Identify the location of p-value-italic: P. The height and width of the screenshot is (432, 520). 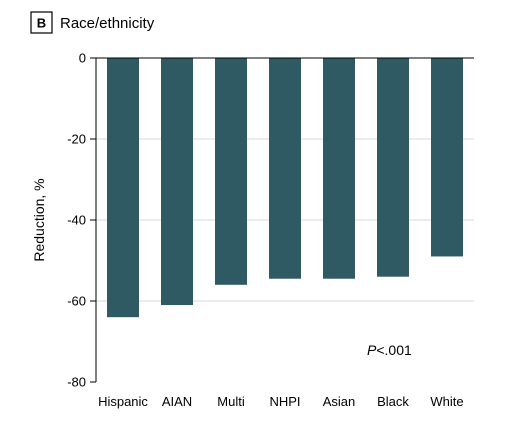
(372, 350).